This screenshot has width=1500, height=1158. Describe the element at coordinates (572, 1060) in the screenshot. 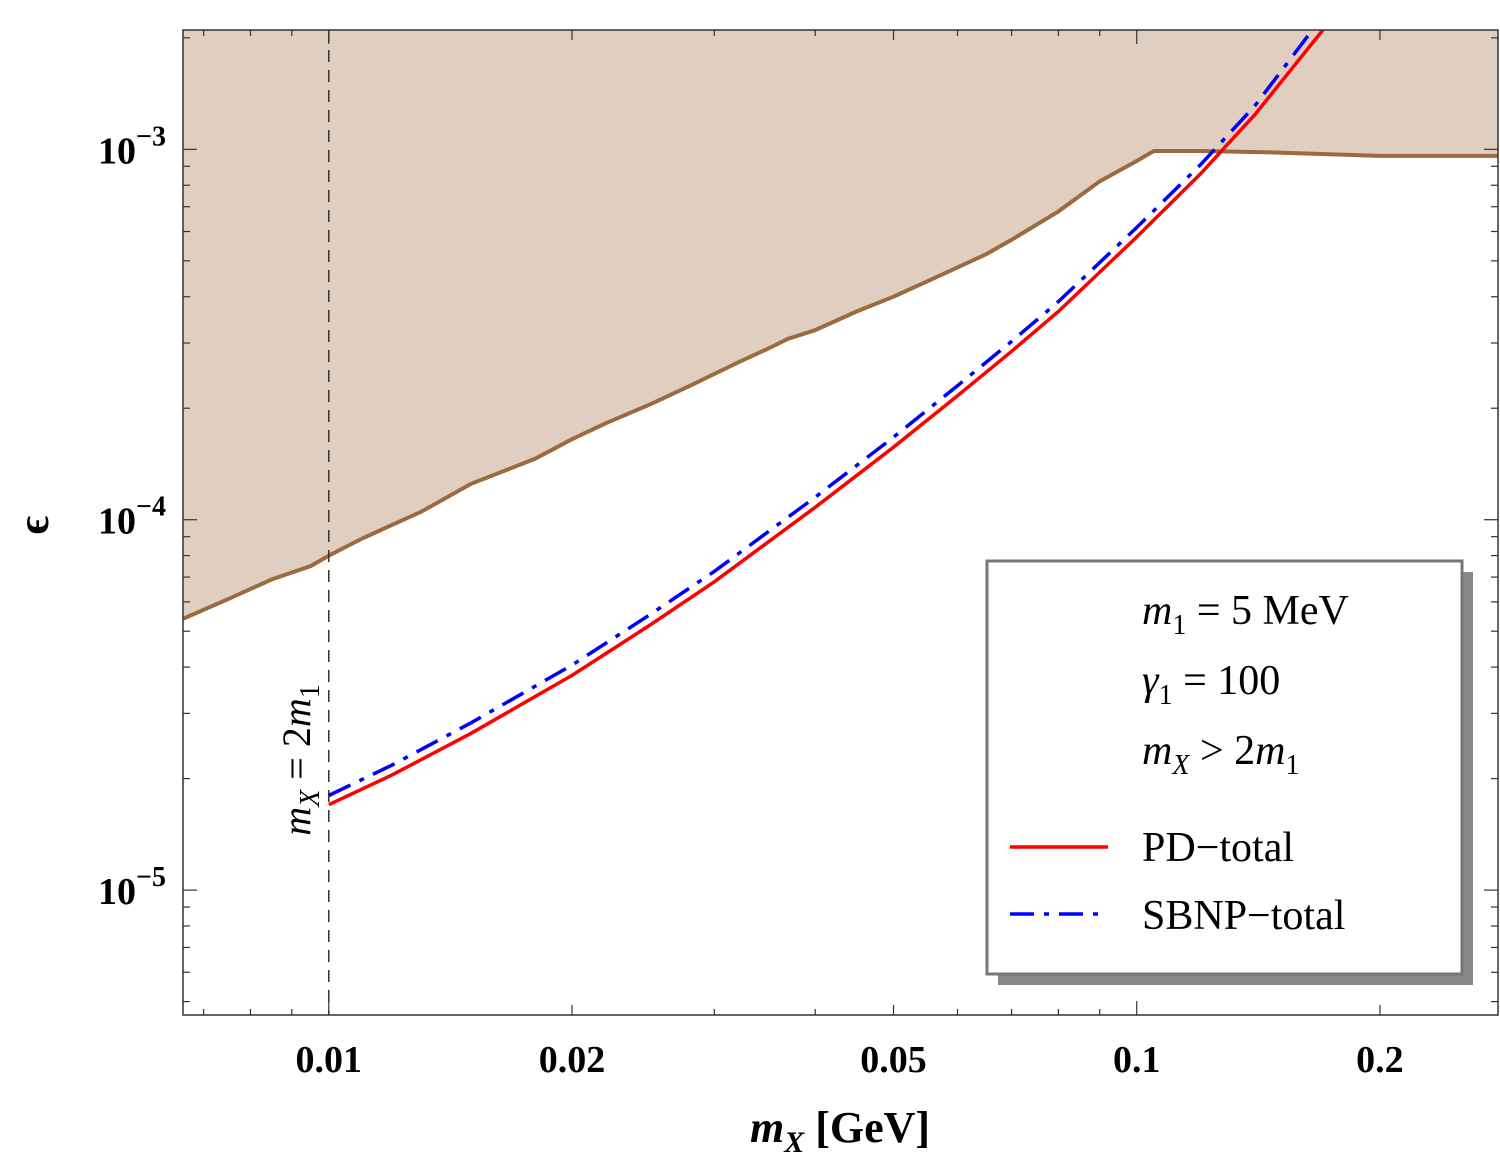

I see `x-tick-label-1: 0.02` at that location.